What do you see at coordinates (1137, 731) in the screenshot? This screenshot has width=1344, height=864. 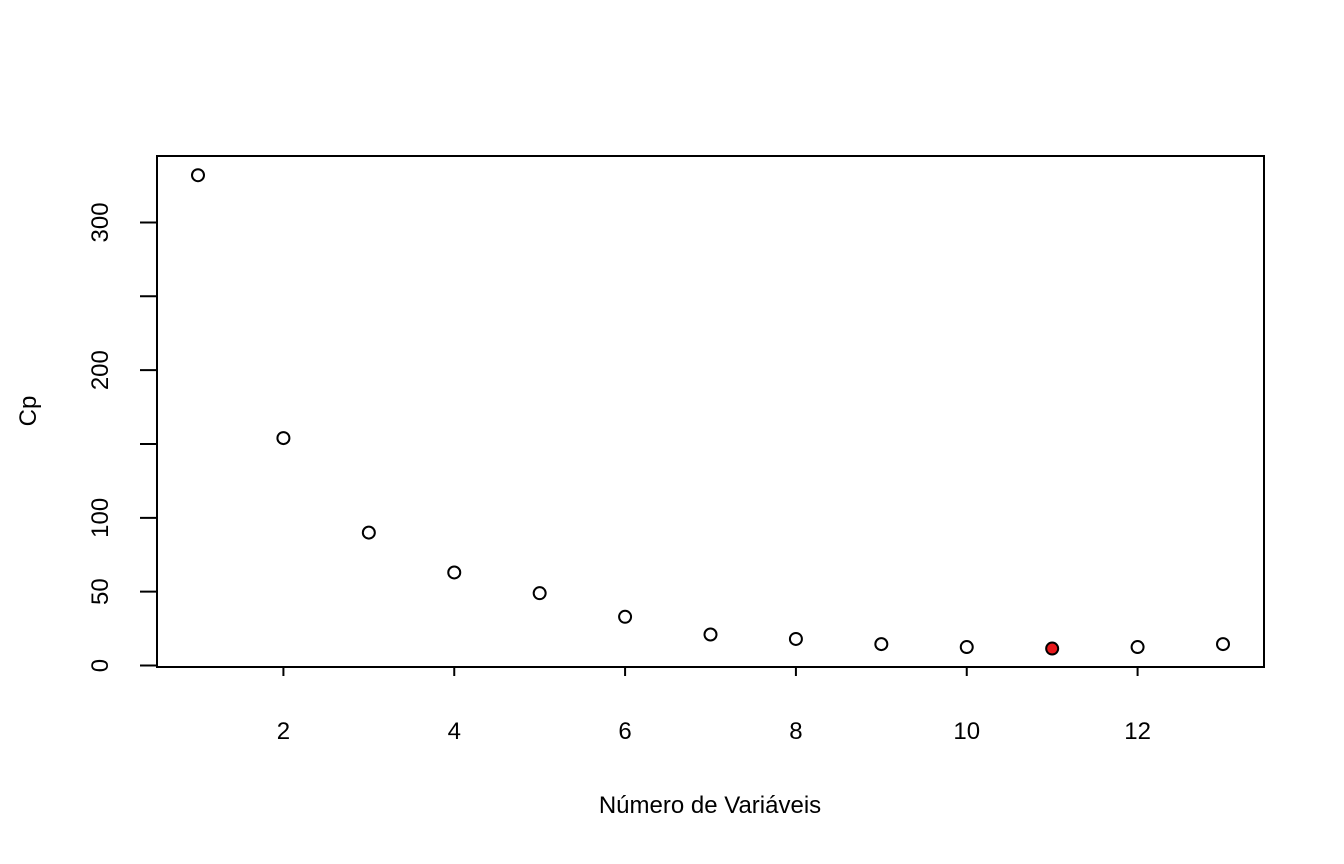 I see `x-tick-label: 12` at bounding box center [1137, 731].